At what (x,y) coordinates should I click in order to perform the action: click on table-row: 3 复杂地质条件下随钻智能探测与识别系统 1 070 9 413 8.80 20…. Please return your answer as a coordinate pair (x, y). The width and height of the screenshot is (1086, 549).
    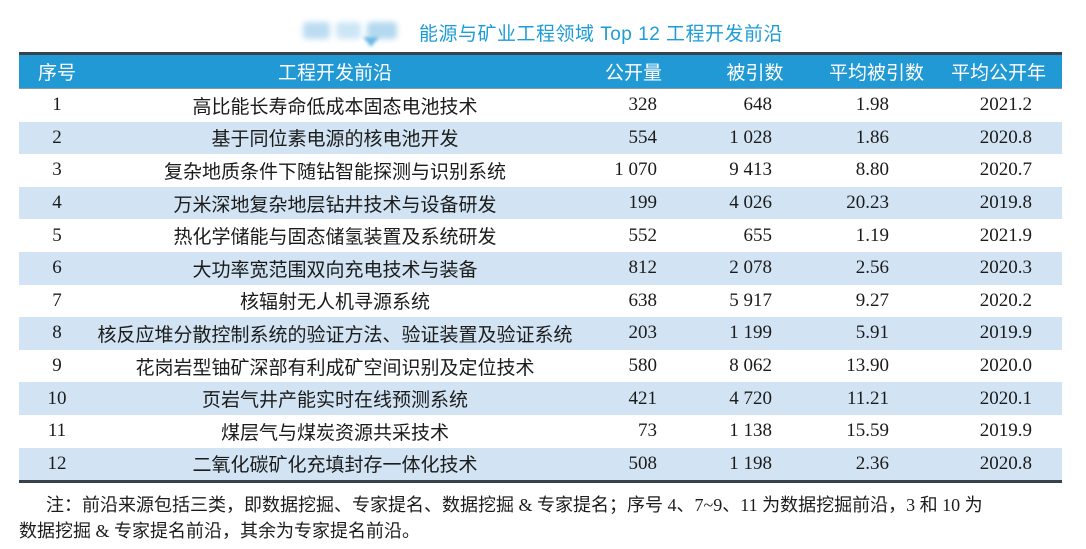
    Looking at the image, I should click on (540, 170).